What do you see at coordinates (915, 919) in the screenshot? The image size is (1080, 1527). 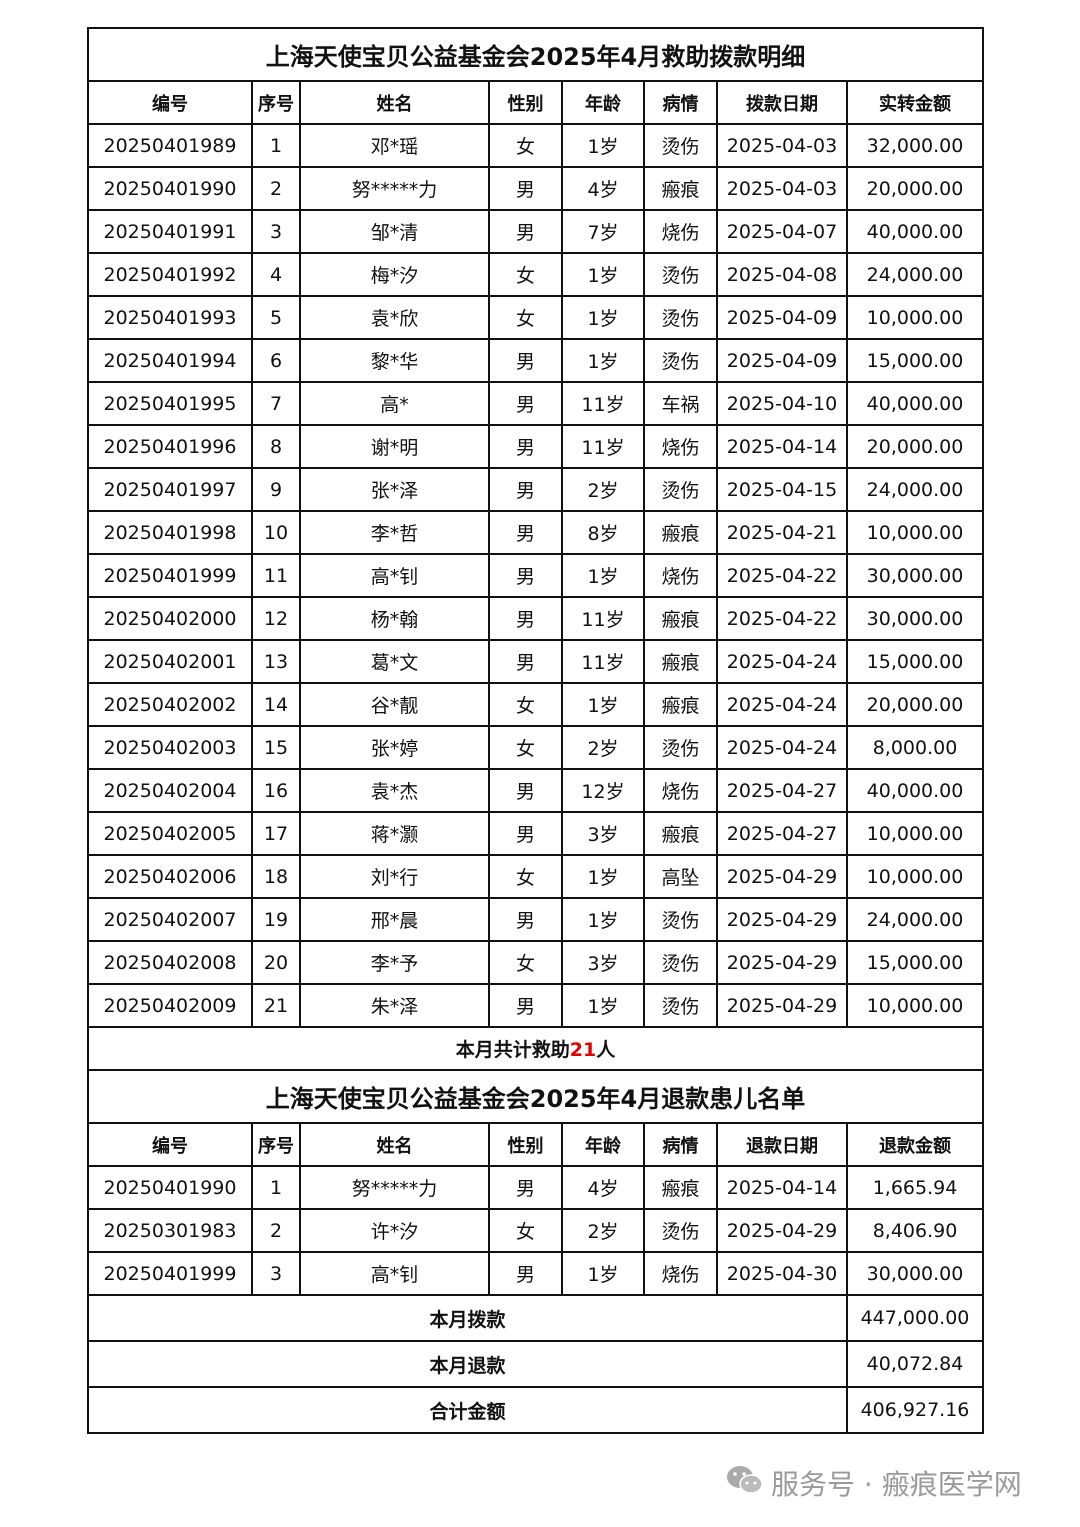 I see `cell-amount: 24,000.00` at bounding box center [915, 919].